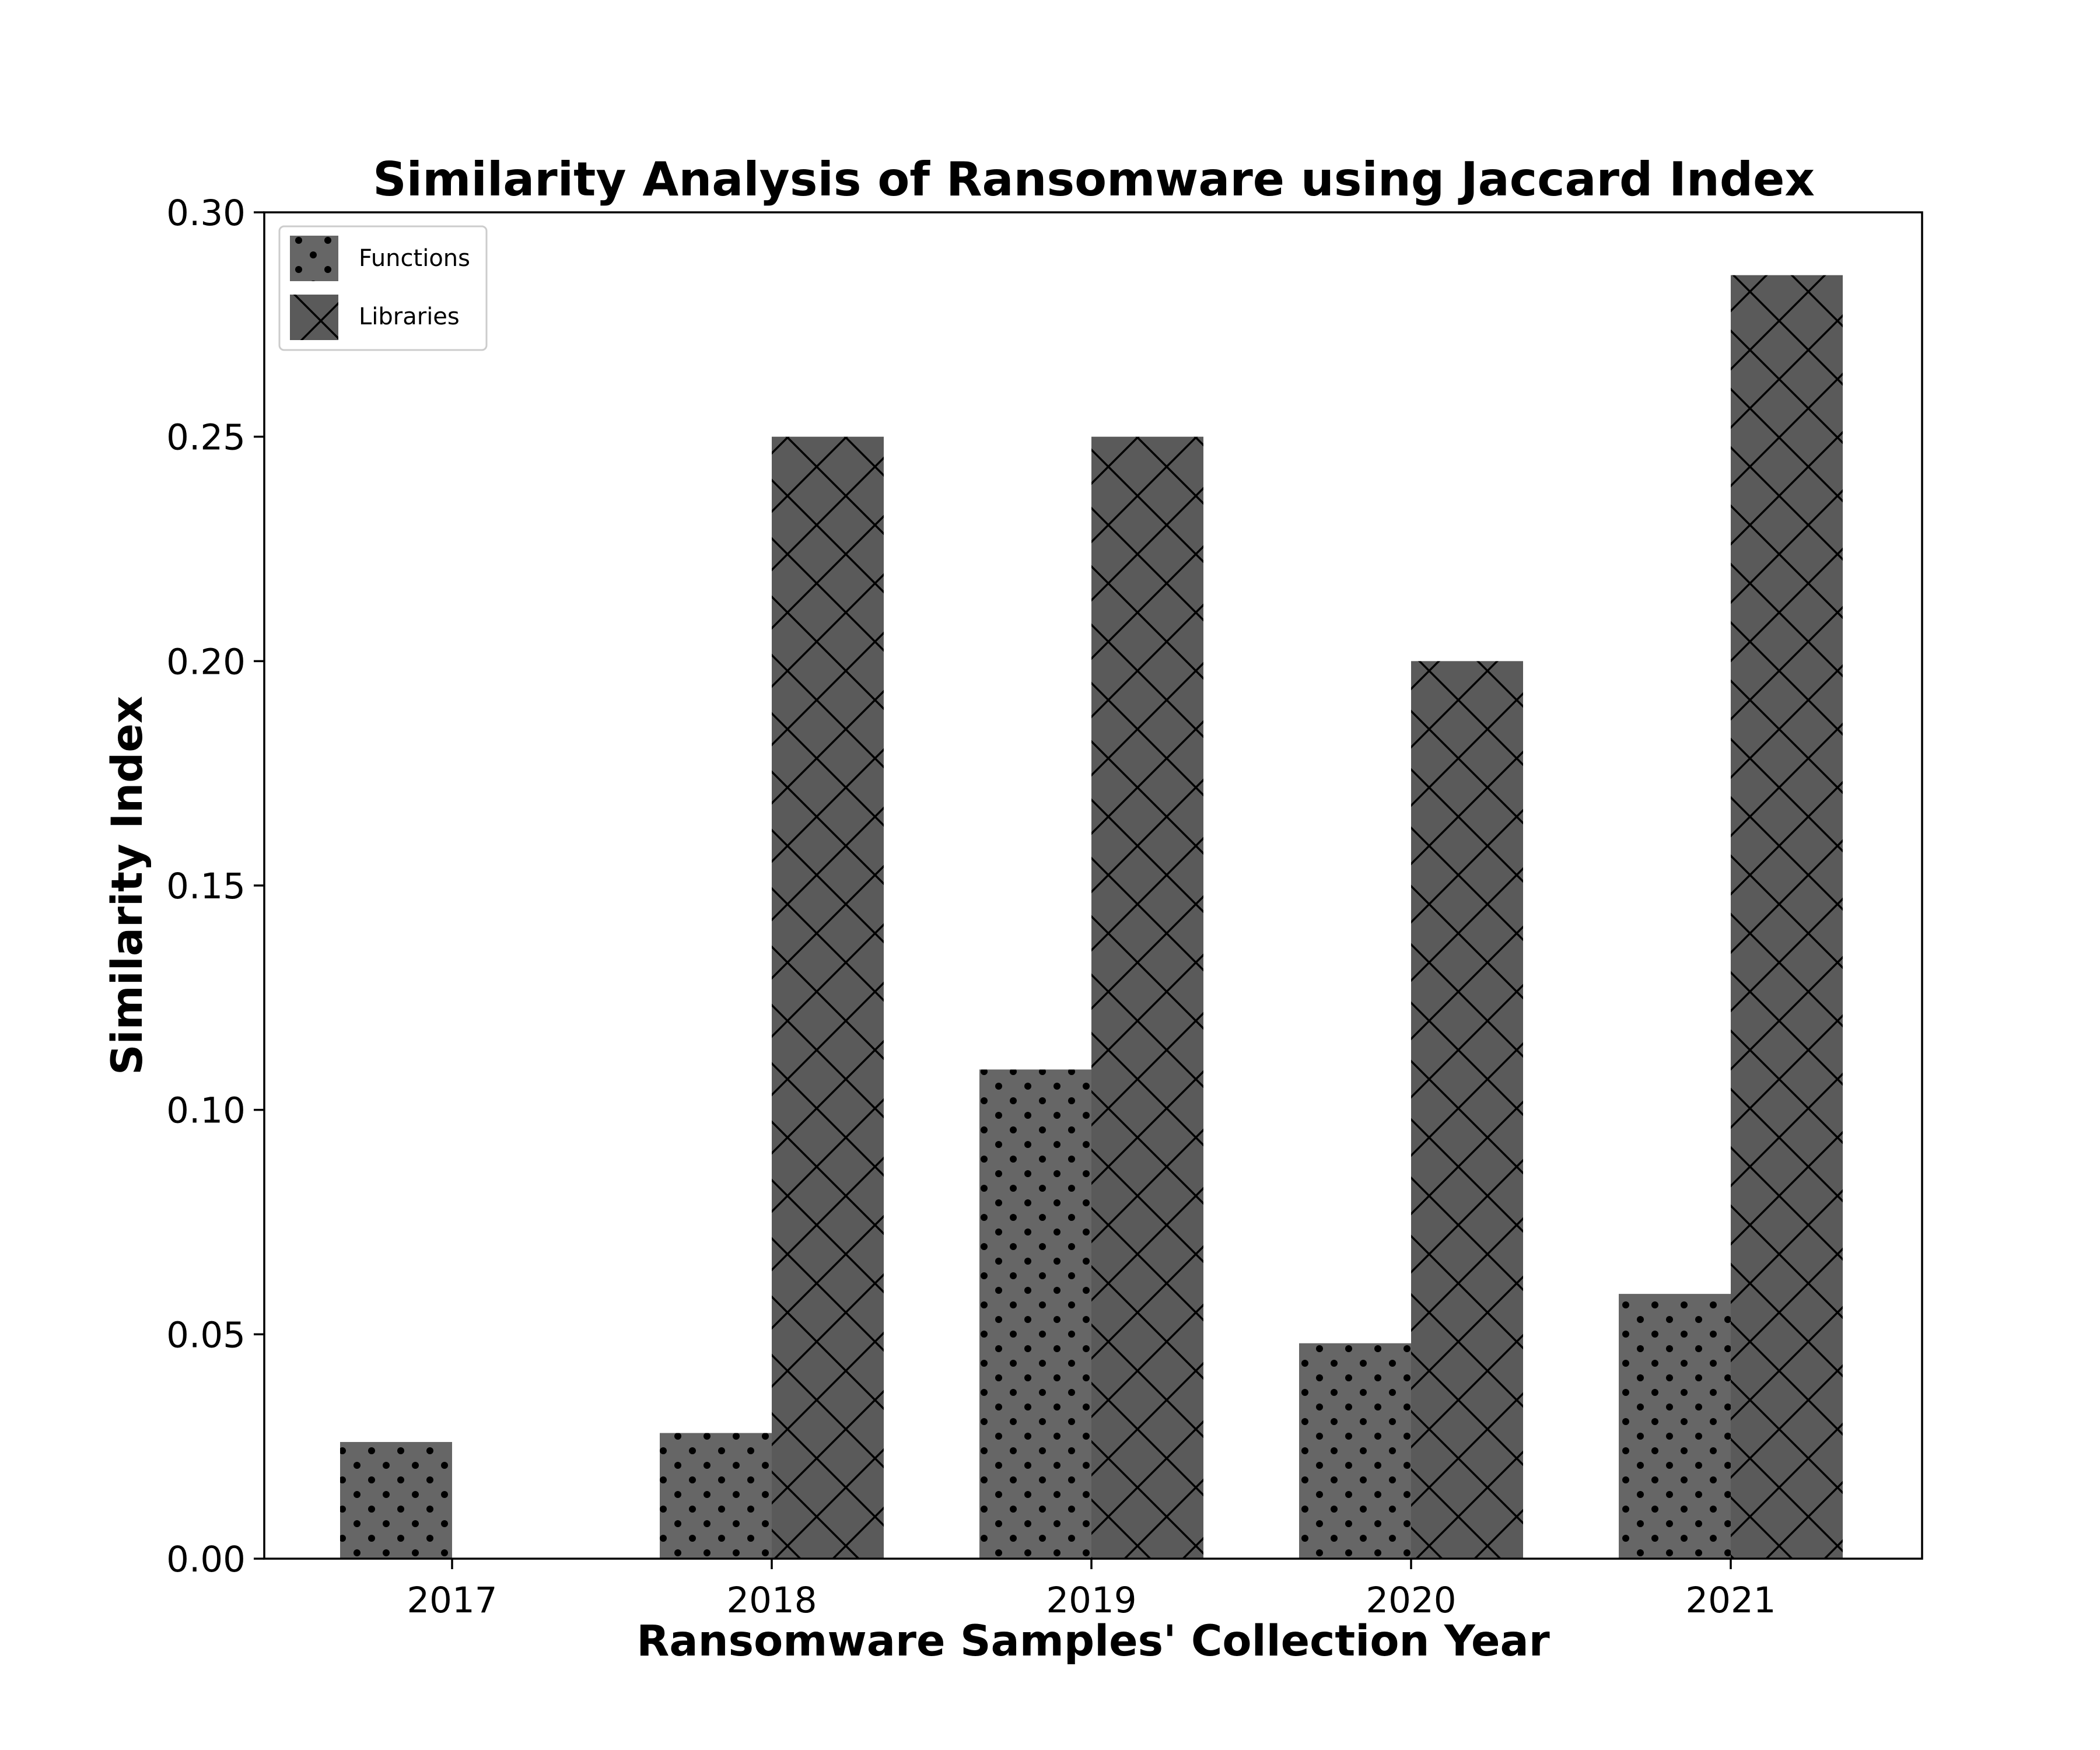 The width and height of the screenshot is (2100, 1750). Describe the element at coordinates (1467, 1110) in the screenshot. I see `bar-libraries-2020` at that location.